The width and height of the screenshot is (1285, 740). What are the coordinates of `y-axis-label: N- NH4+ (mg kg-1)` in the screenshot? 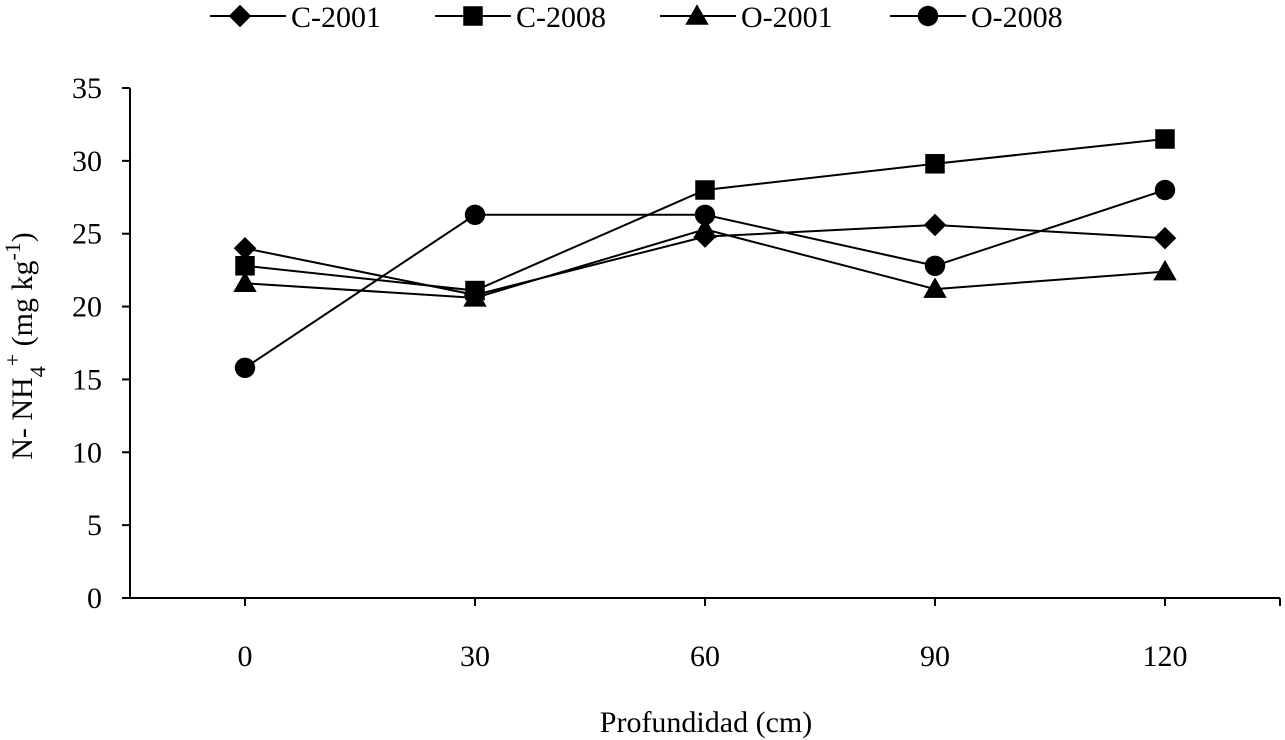 It's located at (25, 346).